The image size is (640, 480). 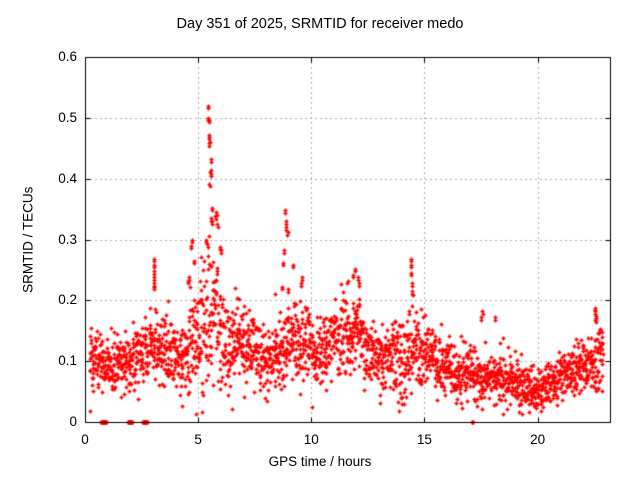 What do you see at coordinates (538, 439) in the screenshot?
I see `x-tick-label: 20` at bounding box center [538, 439].